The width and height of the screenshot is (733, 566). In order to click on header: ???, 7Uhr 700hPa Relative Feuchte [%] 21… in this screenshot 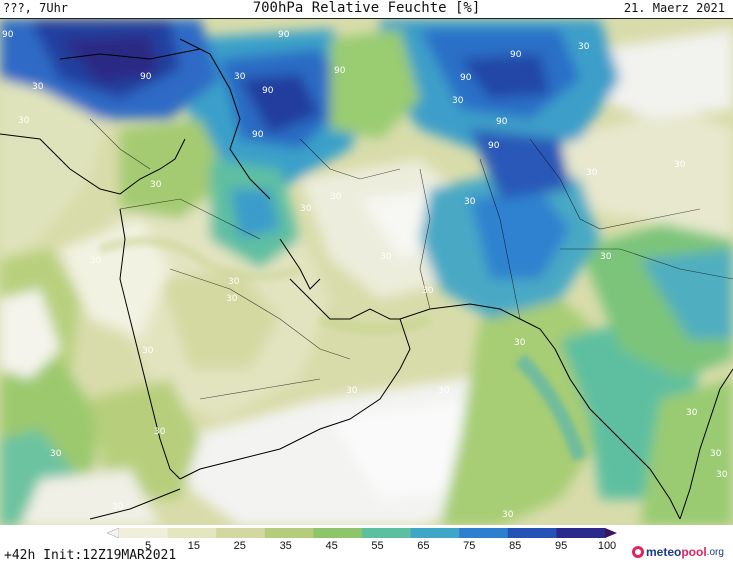, I will do `click(366, 9)`.